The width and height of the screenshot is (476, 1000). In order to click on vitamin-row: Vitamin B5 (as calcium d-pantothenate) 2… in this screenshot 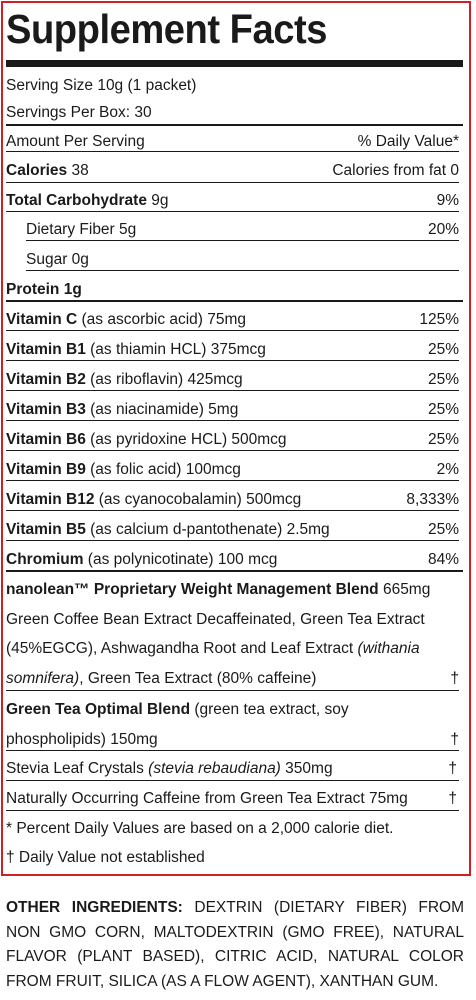, I will do `click(232, 529)`.